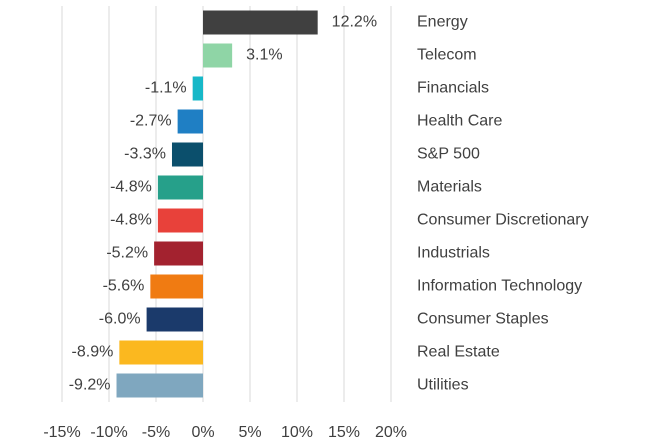  I want to click on category-label: Health Care, so click(459, 121).